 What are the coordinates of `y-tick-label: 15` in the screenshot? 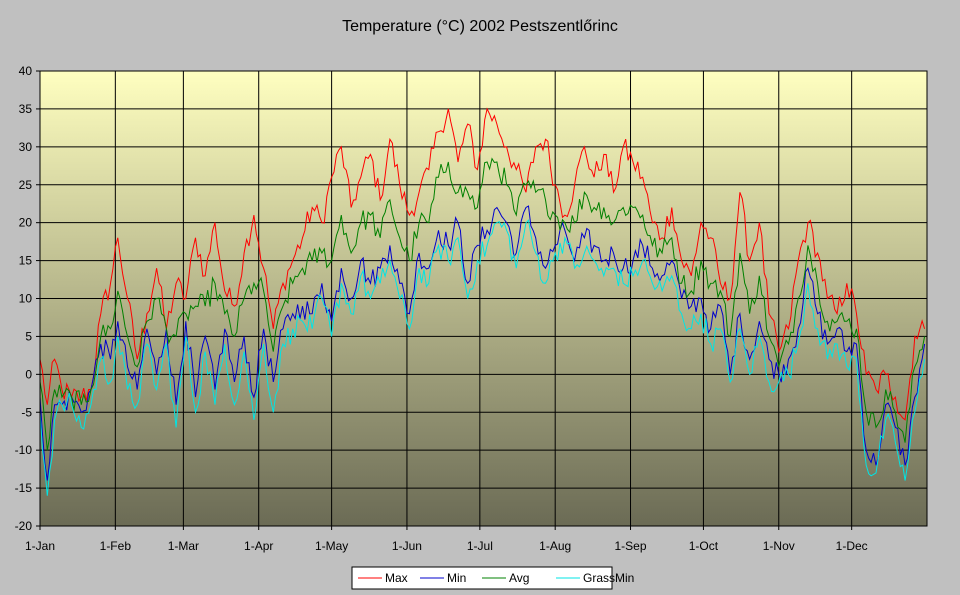 It's located at (26, 261).